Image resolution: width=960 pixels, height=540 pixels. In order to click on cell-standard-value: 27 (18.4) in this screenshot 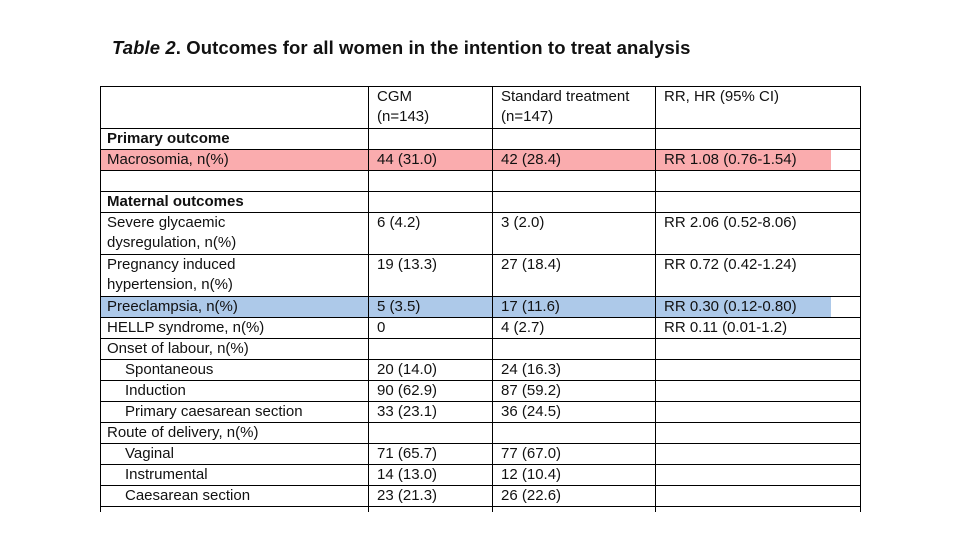, I will do `click(574, 276)`.